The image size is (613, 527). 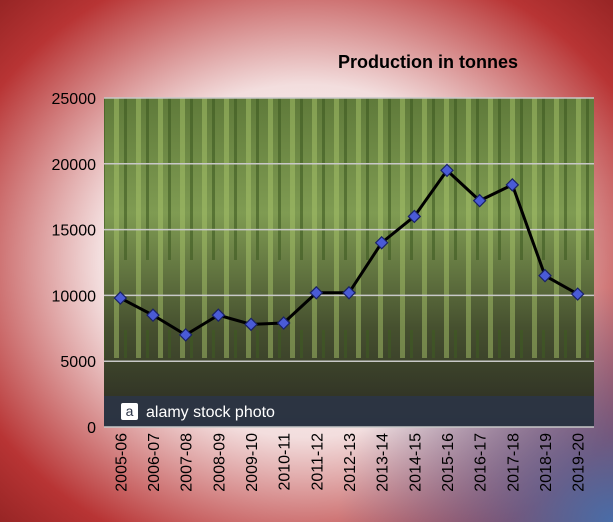 I want to click on watermark-logo, so click(x=129, y=411).